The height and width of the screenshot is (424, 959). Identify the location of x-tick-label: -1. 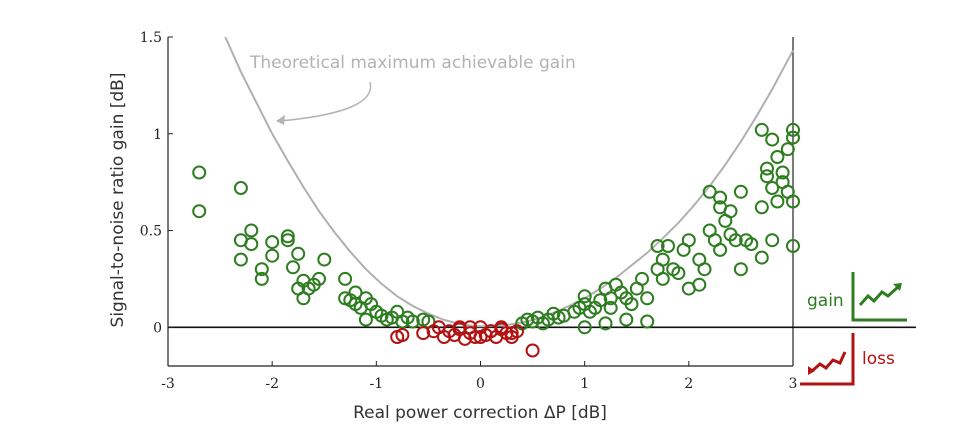
(377, 384).